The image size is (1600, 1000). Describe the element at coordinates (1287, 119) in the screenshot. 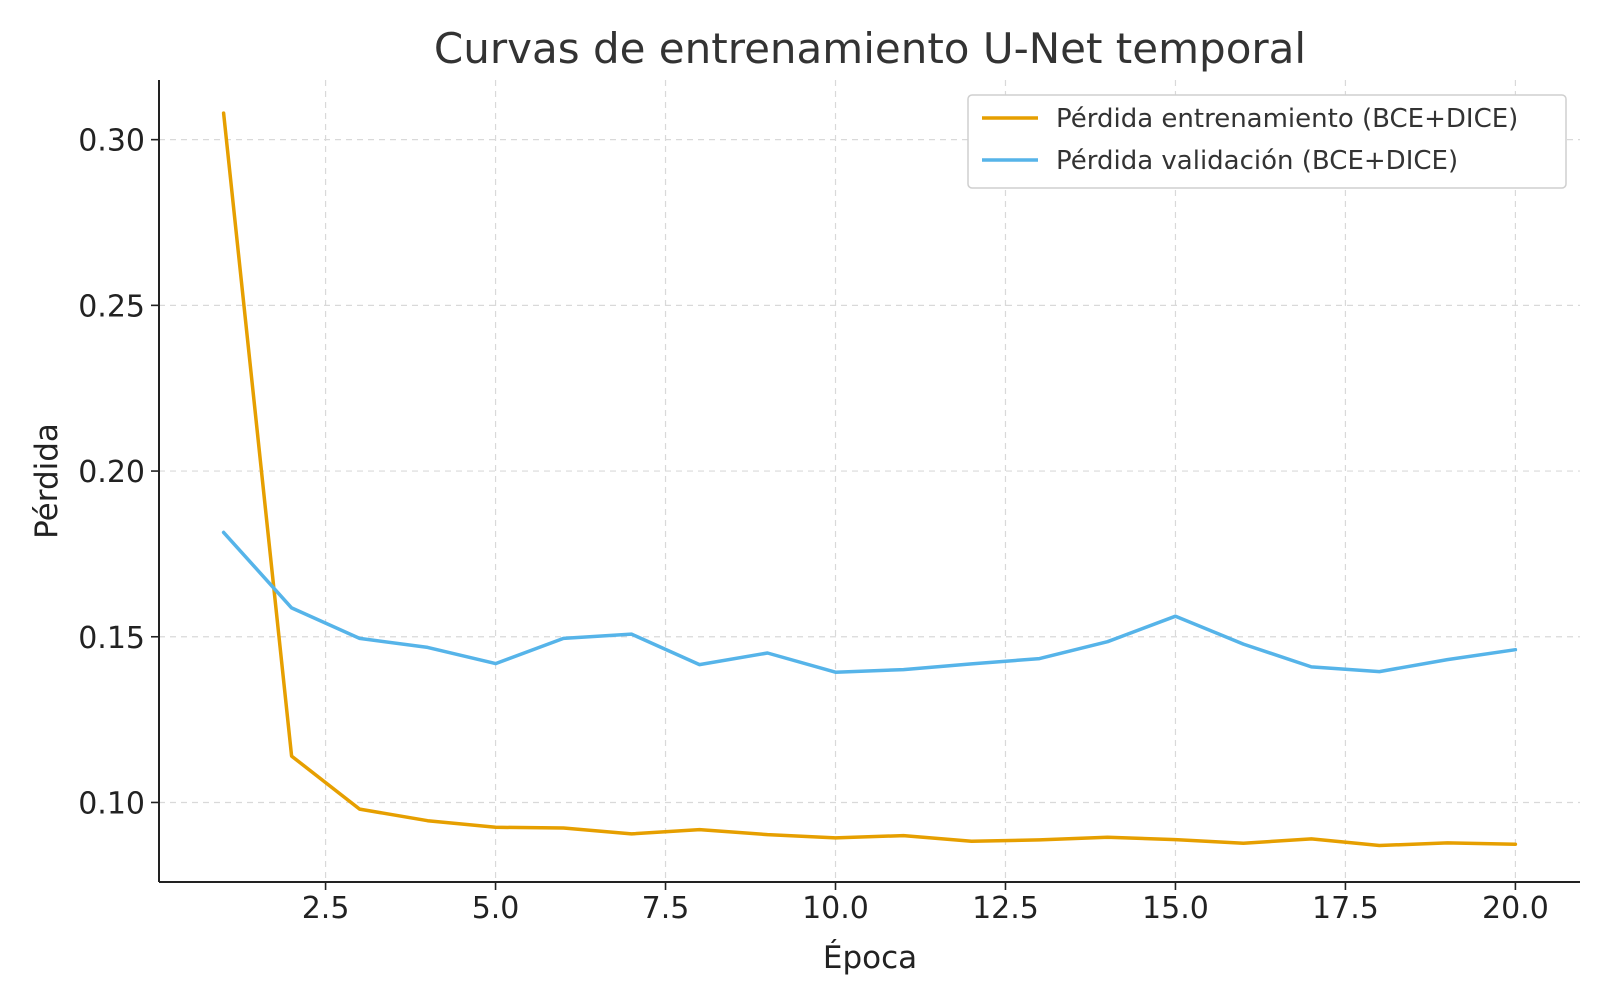

I see `legend-label: Pérdida entrenamiento (BCE+DICE)` at that location.